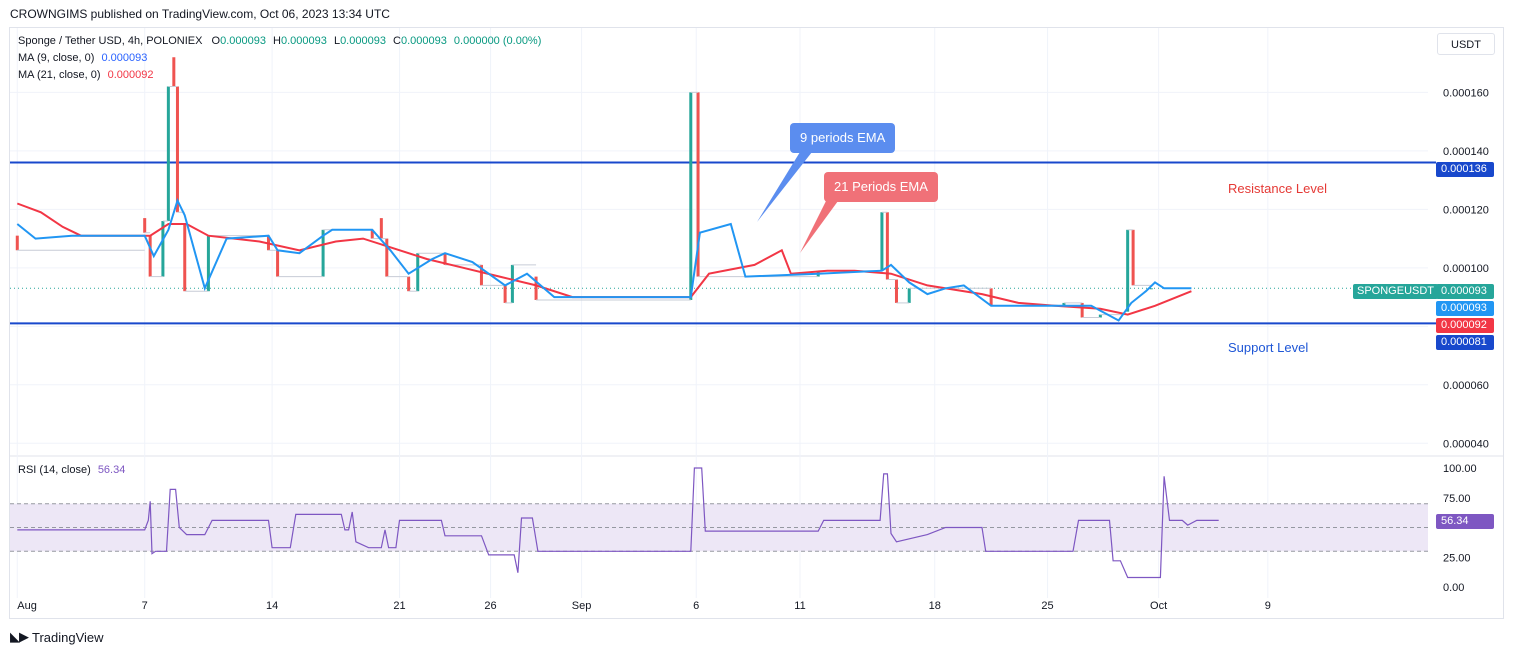  Describe the element at coordinates (1396, 291) in the screenshot. I see `symbol-price-tag: SPONGEUSDT` at that location.